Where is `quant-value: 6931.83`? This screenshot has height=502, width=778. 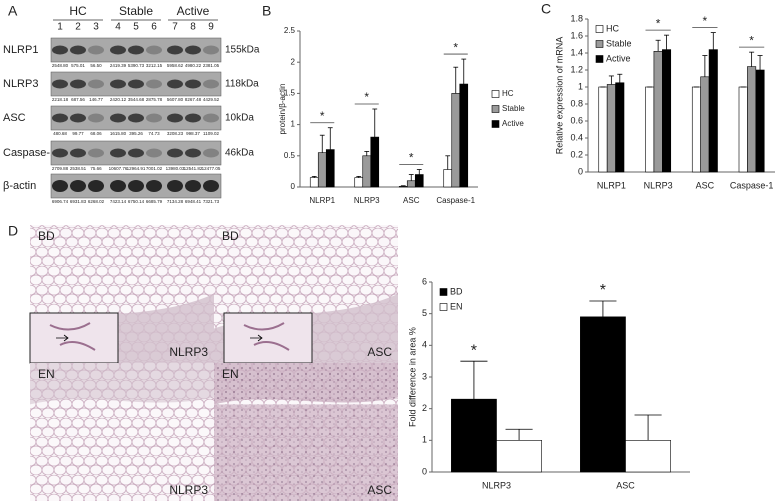
quant-value: 6931.83 is located at coordinates (78, 201).